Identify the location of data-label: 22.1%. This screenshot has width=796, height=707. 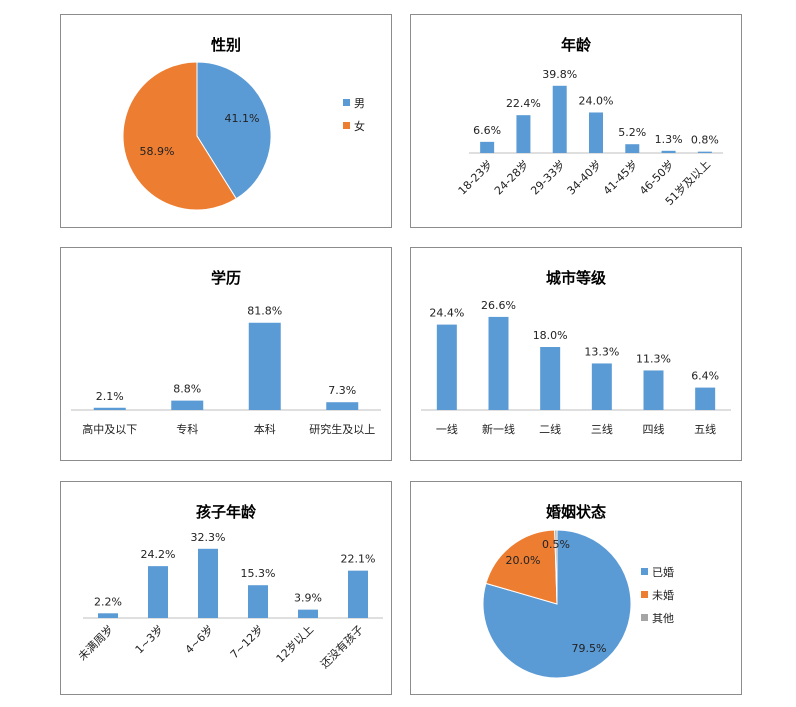
(358, 559).